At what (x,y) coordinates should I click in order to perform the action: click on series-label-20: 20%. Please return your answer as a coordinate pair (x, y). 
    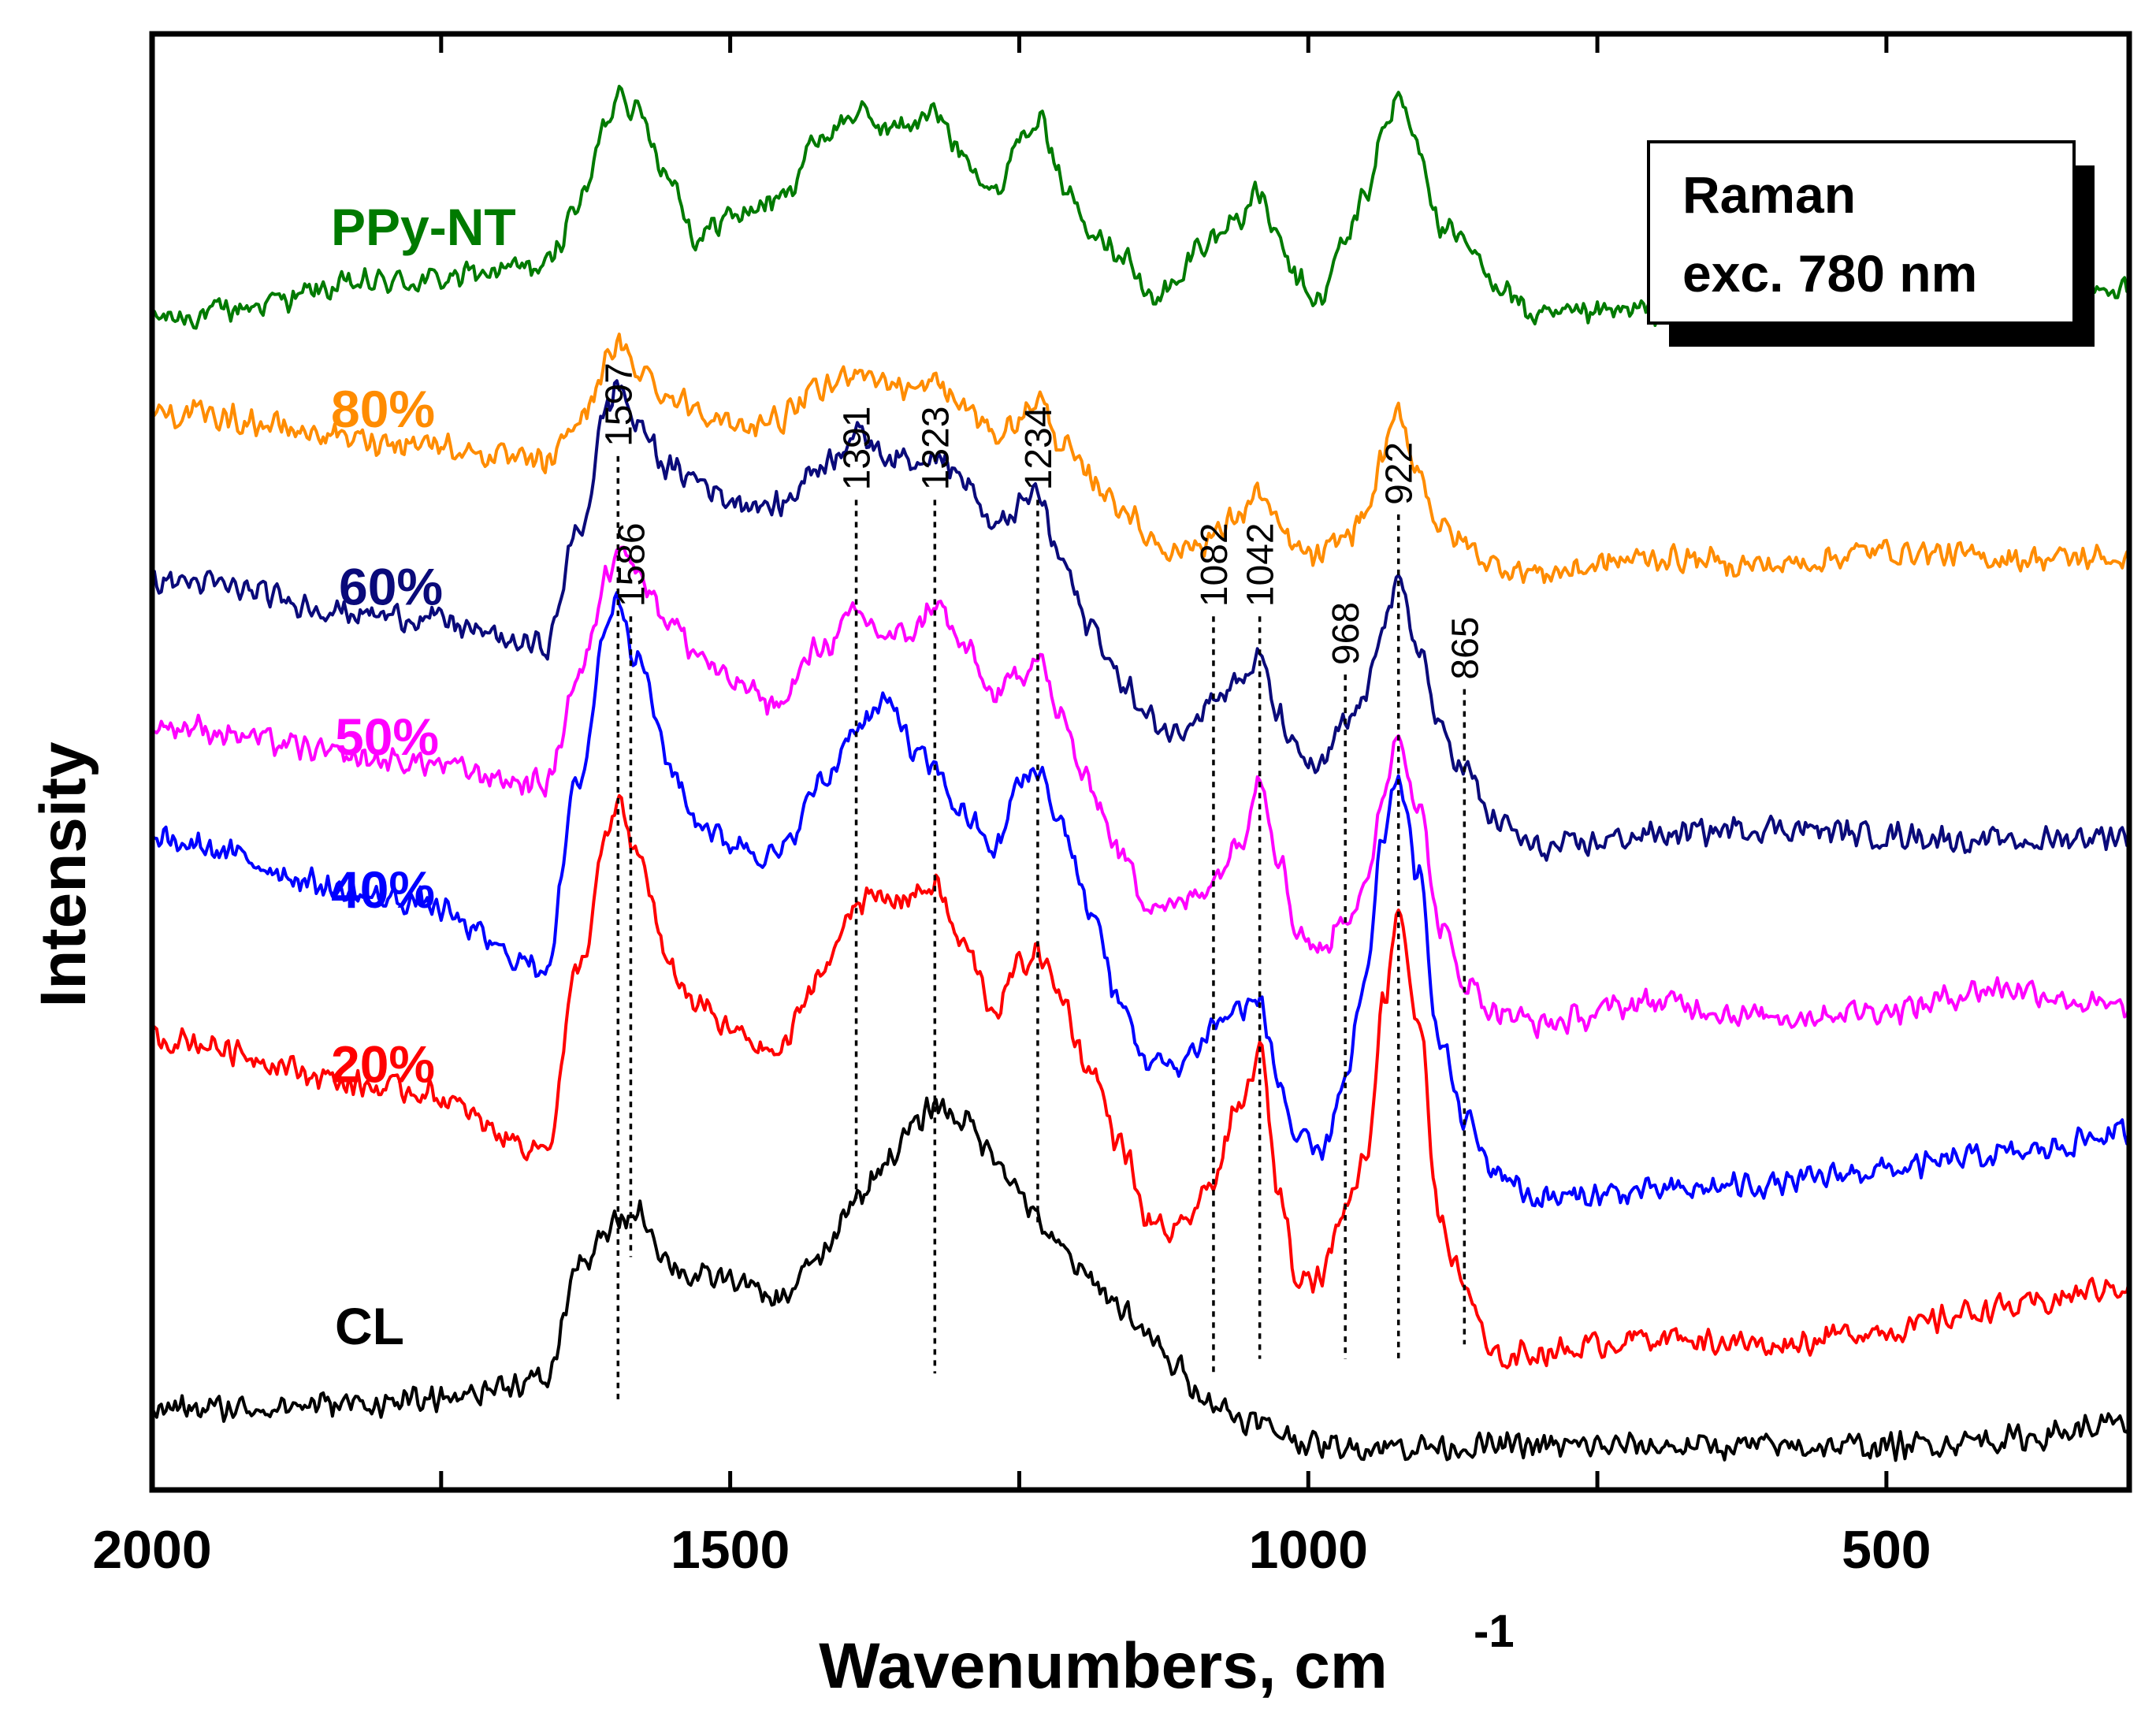
    Looking at the image, I should click on (383, 1064).